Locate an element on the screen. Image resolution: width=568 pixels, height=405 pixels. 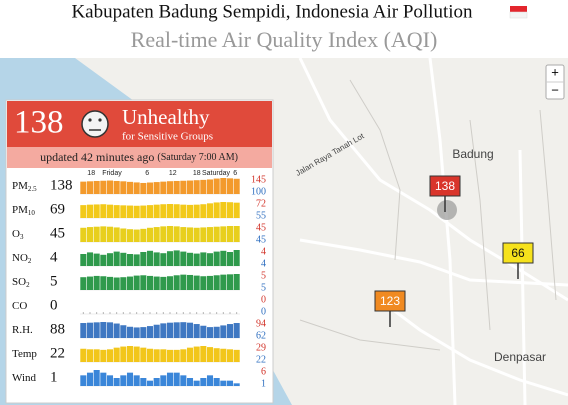
station-marker: 66 is located at coordinates (518, 260).